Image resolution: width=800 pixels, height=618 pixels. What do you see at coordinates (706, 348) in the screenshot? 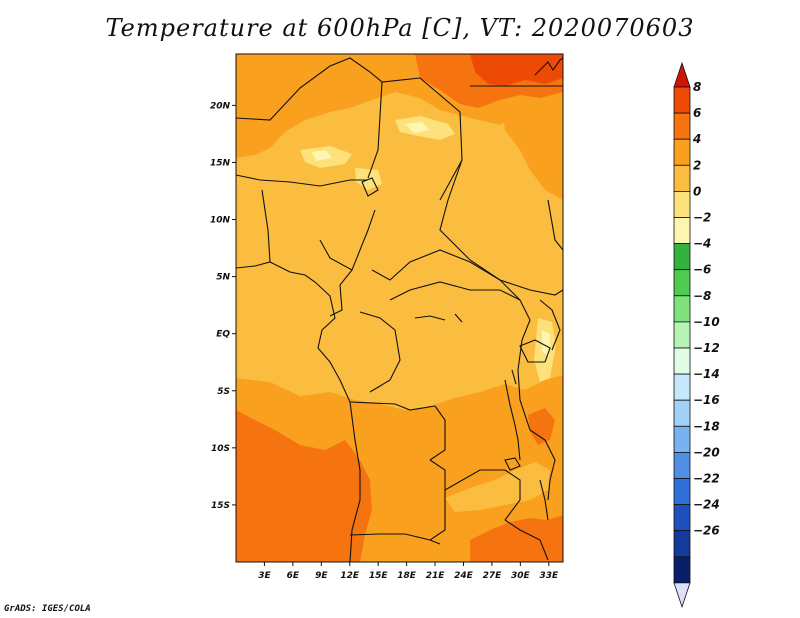
I see `colorbar-label: −12` at bounding box center [706, 348].